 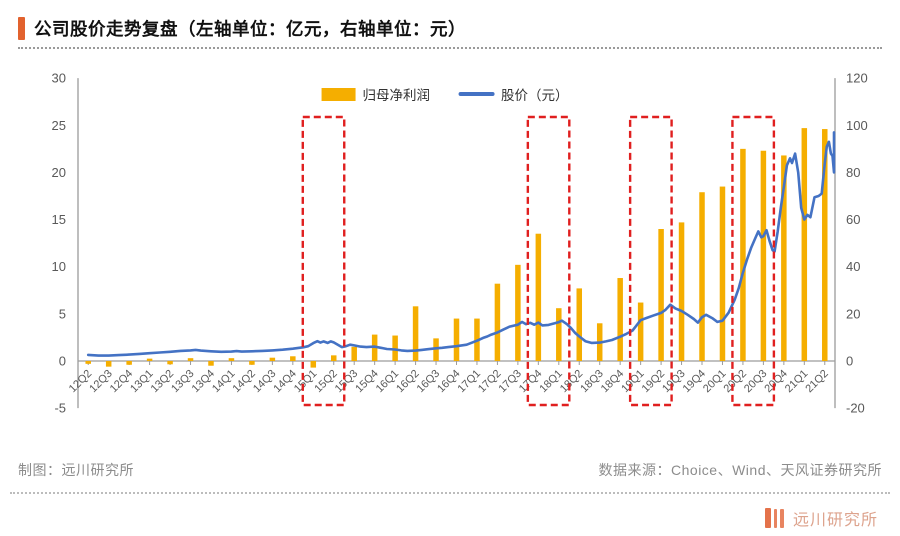 I want to click on footer-source: 数据来源：Choice、Wind、天风证券研究所, so click(x=740, y=470).